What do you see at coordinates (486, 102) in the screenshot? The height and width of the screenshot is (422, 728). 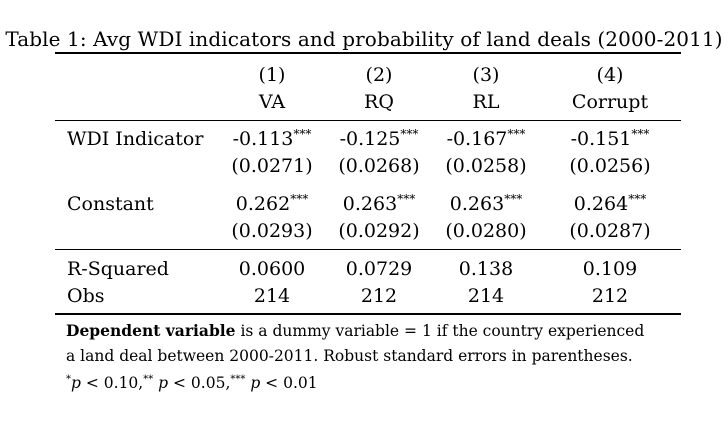 I see `col3-label: RL` at bounding box center [486, 102].